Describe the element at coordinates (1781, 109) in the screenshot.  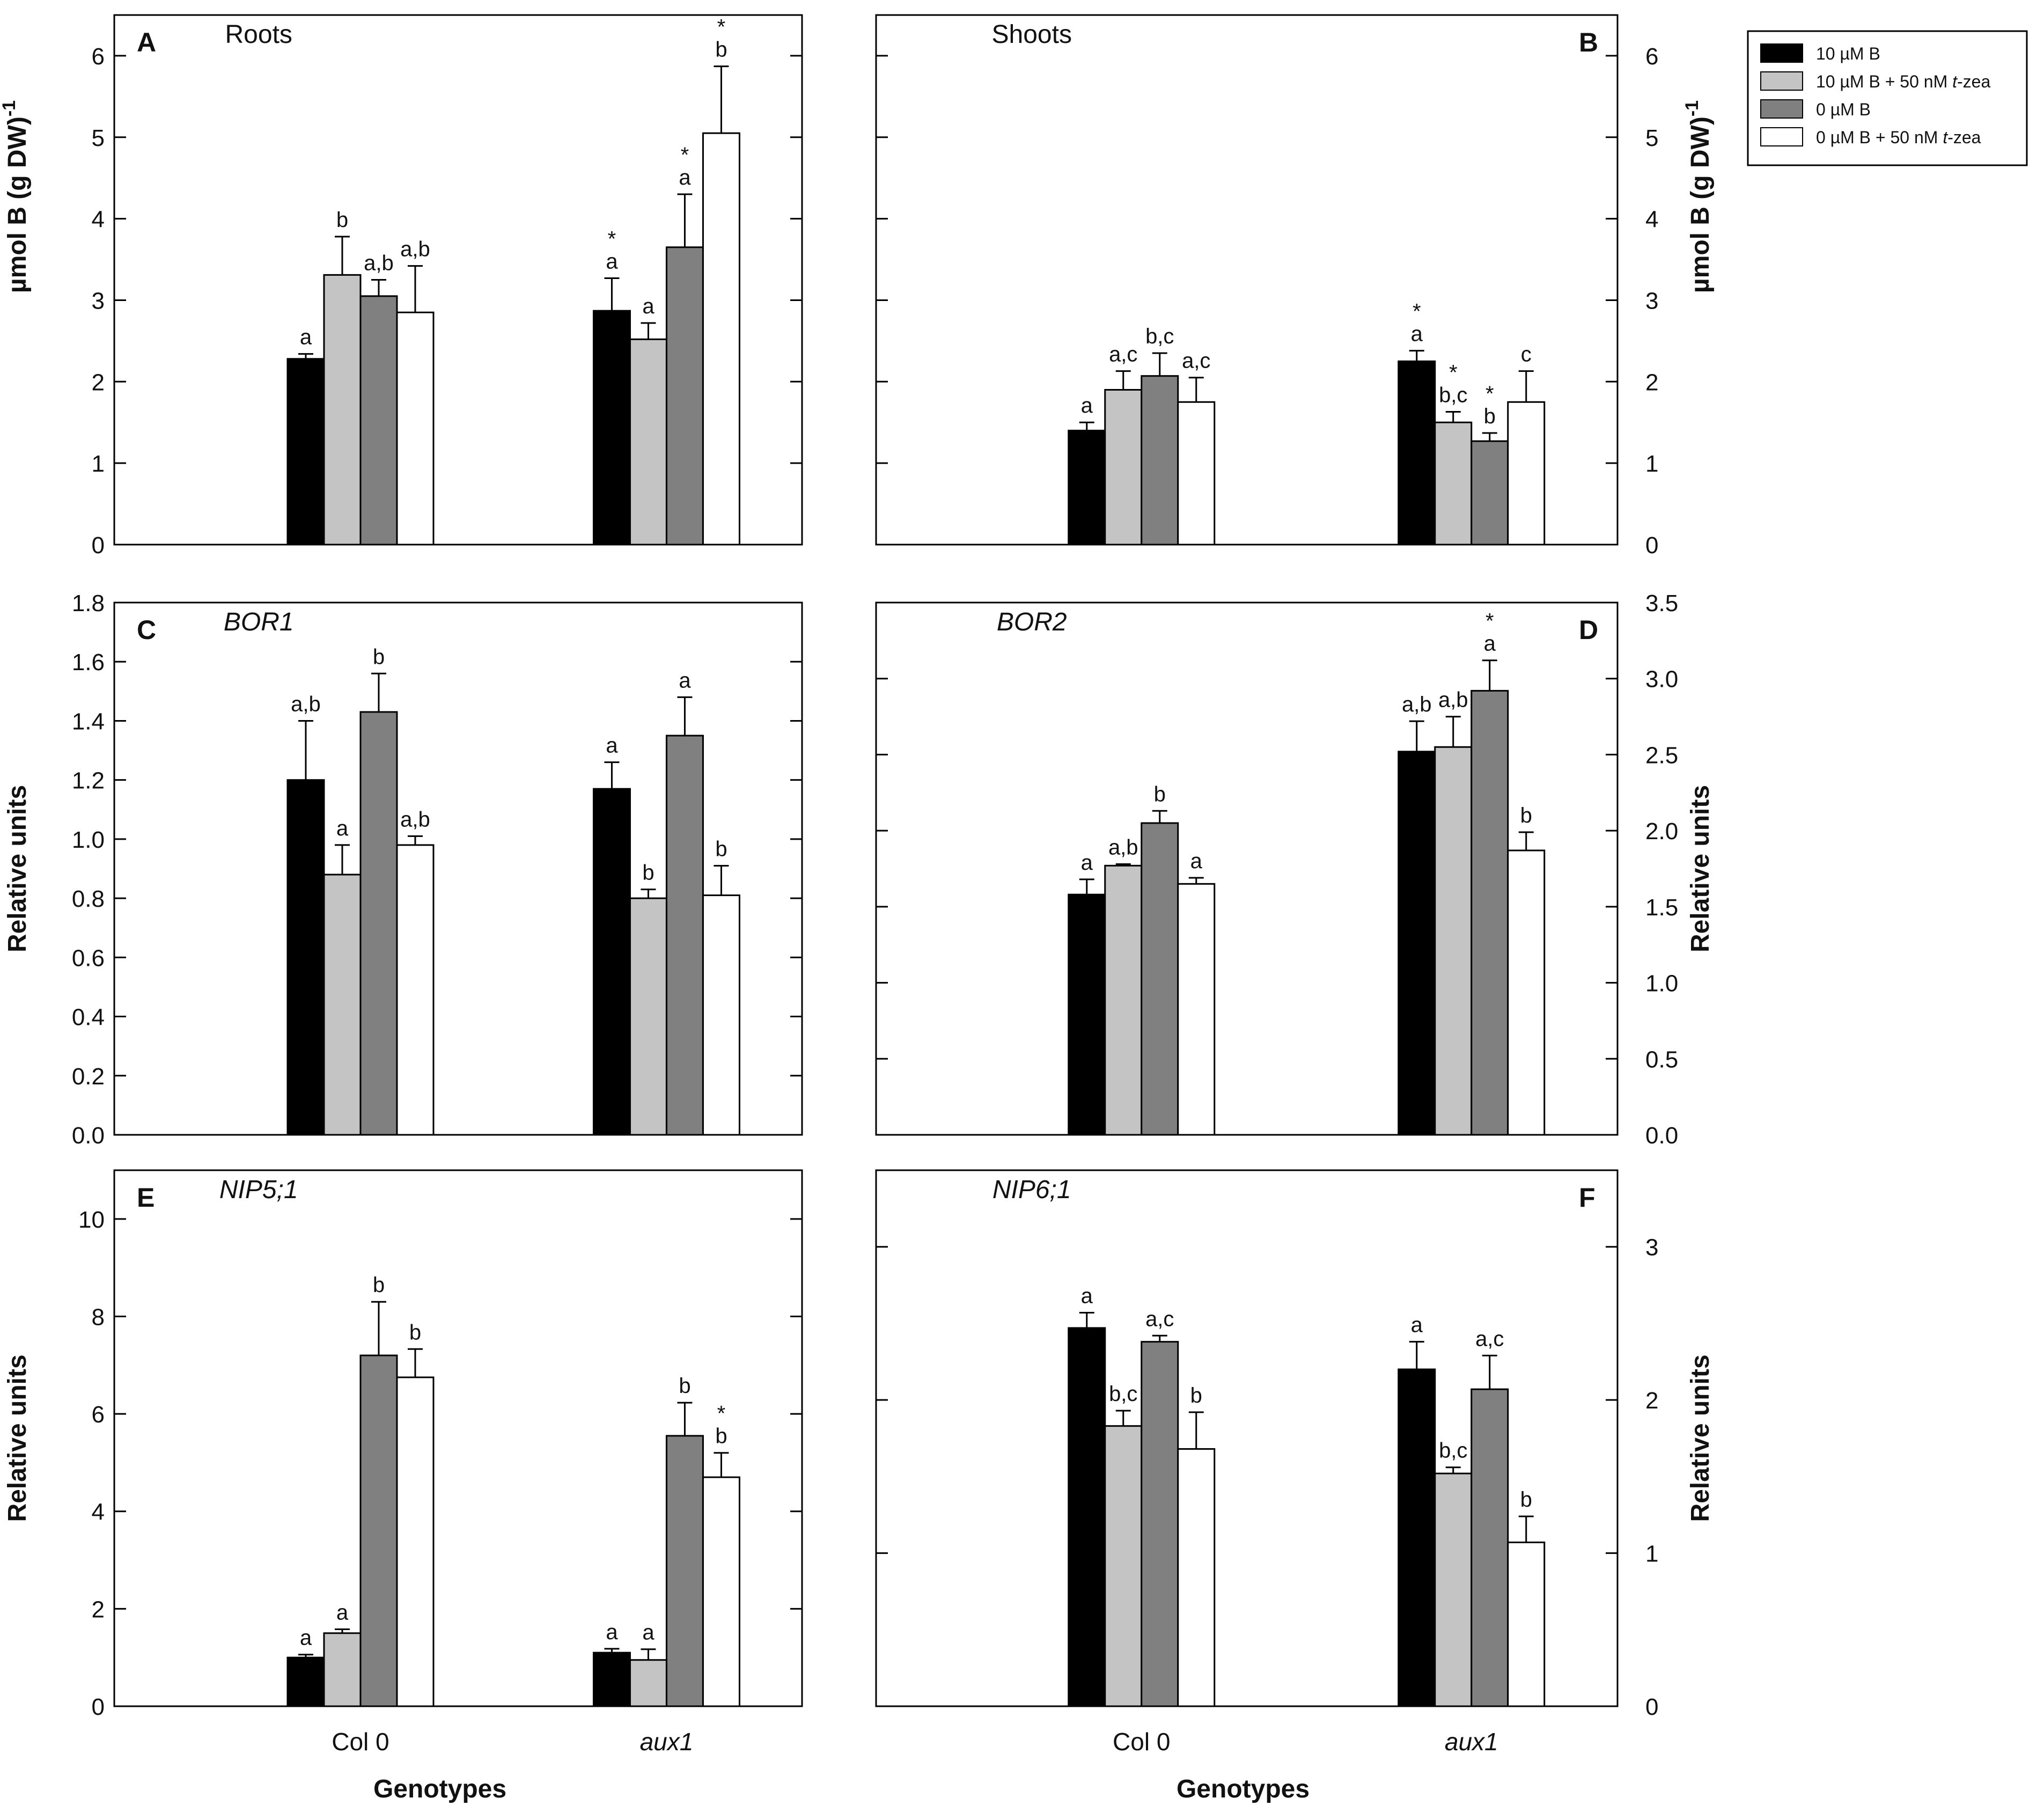
I see `legend-swatch` at that location.